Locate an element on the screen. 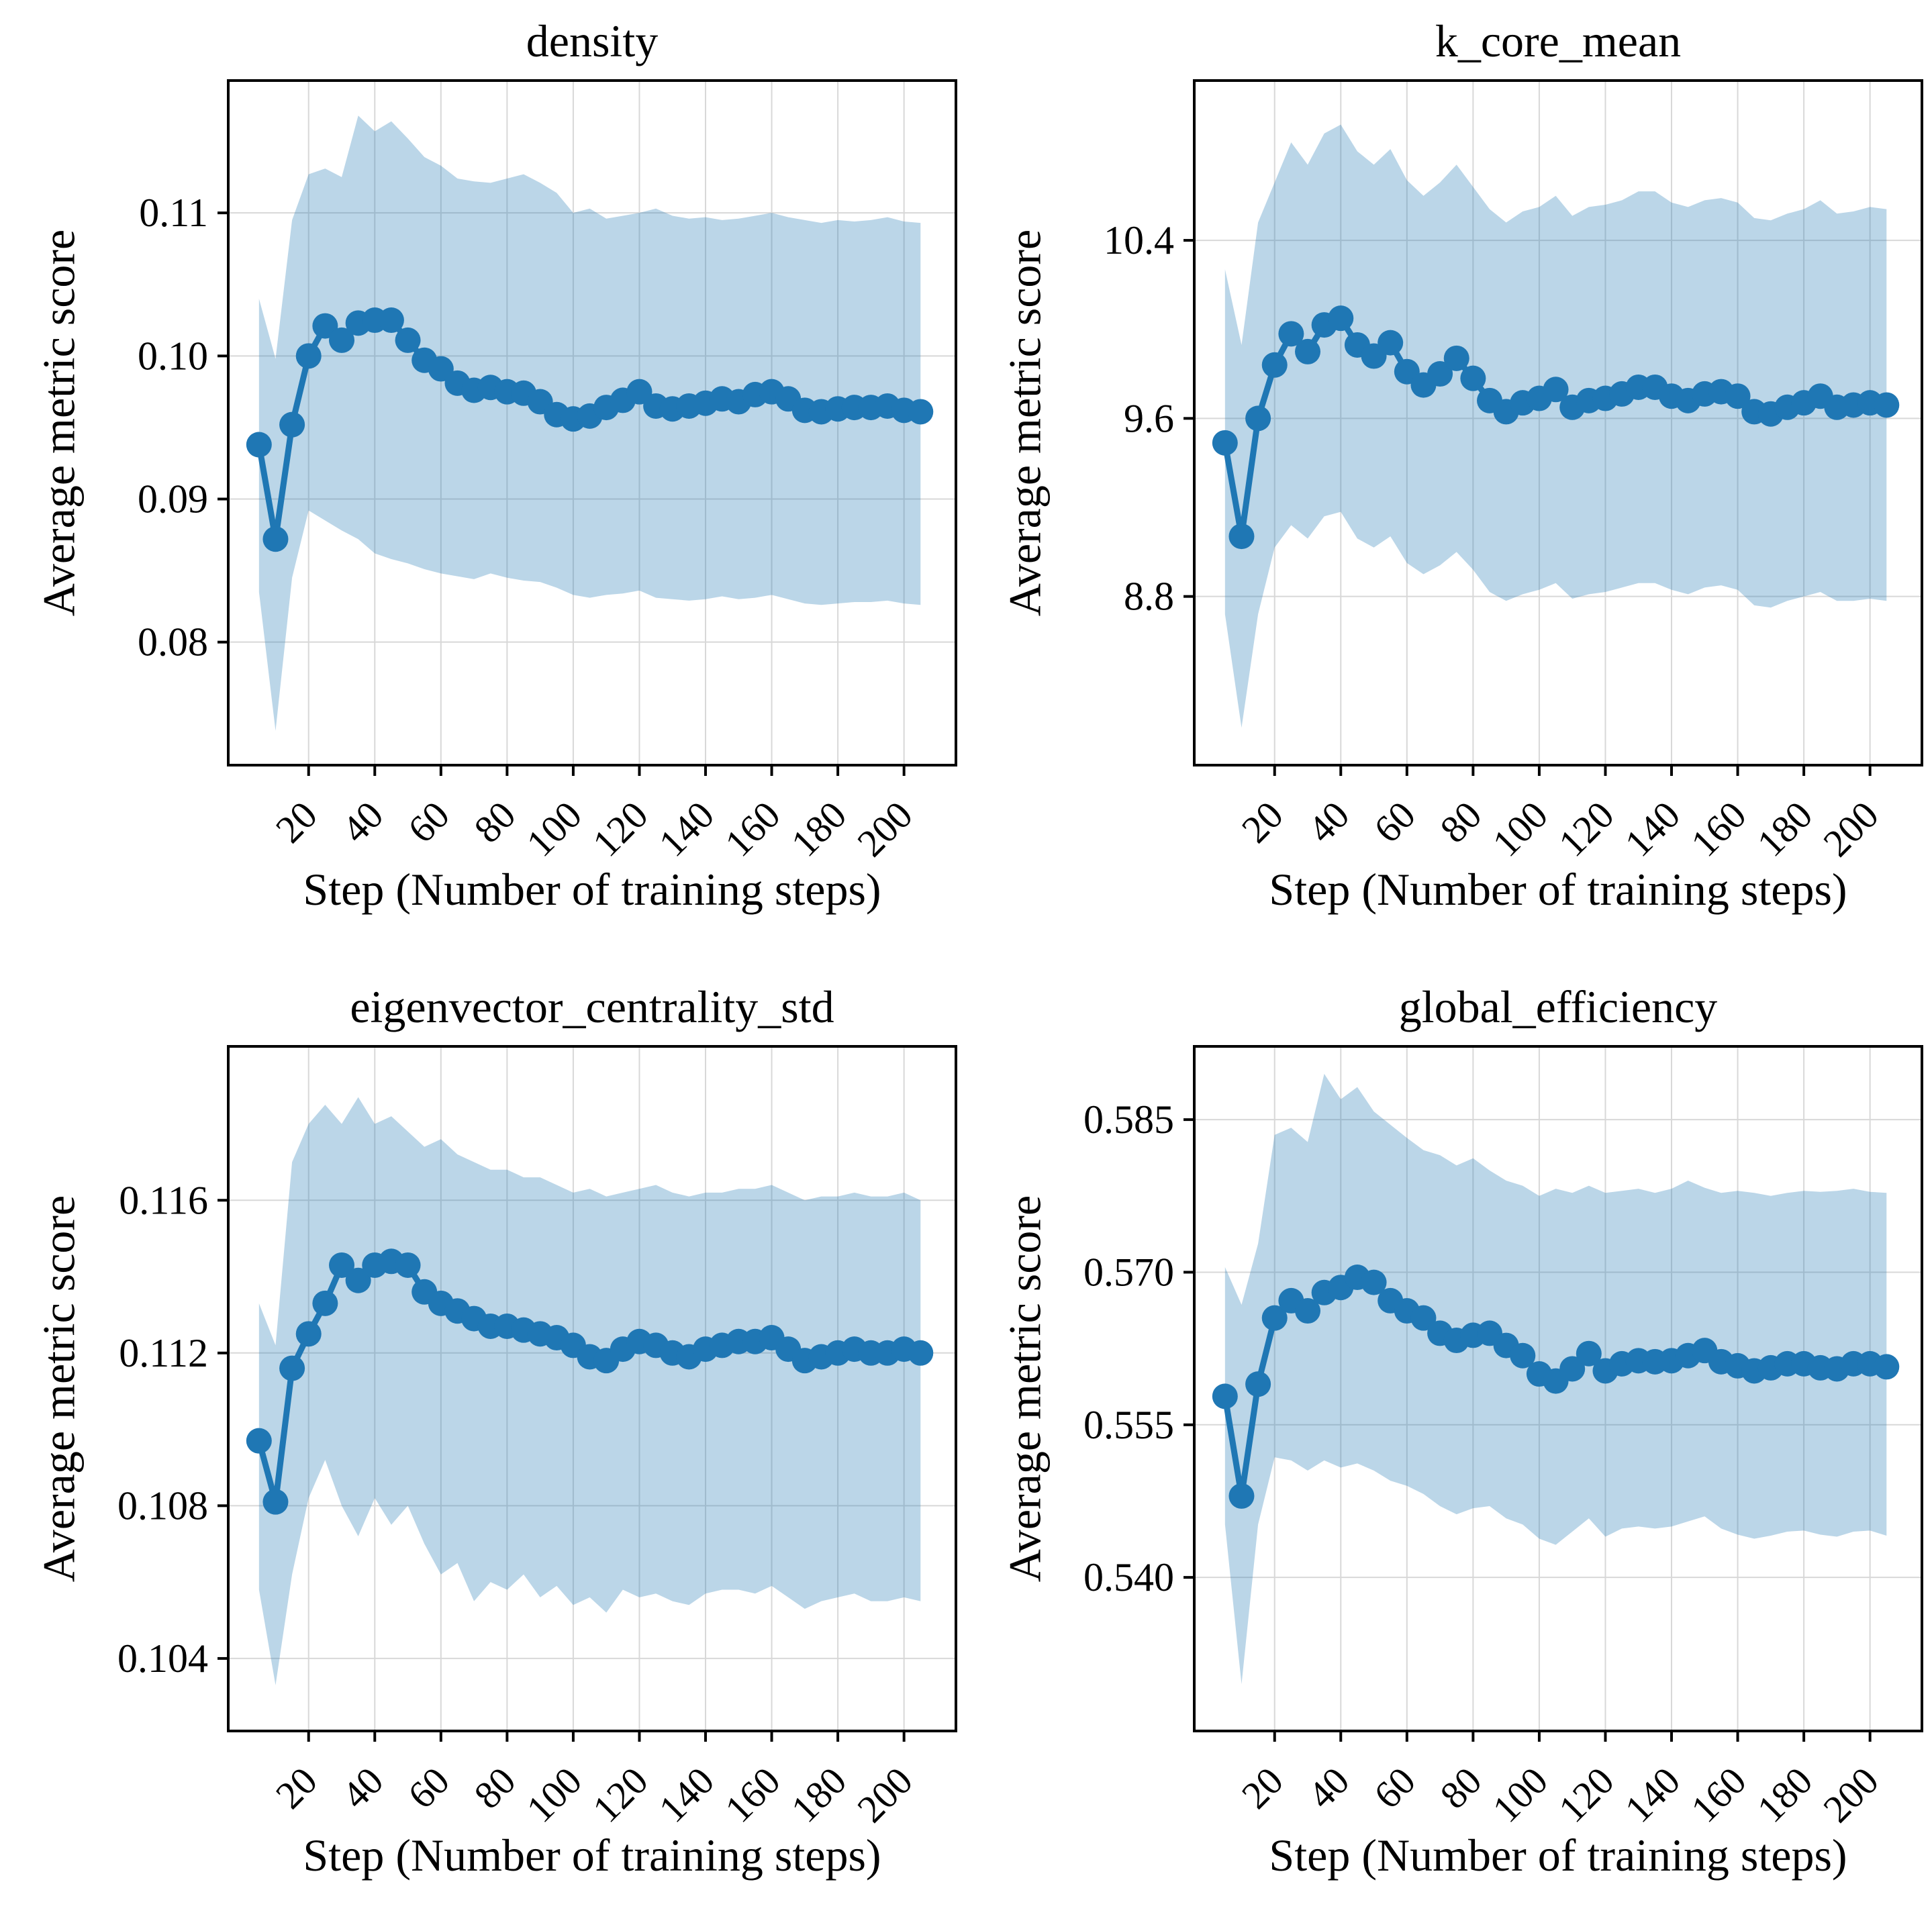 The image size is (1932, 1931). y-tick-label: 0.108 is located at coordinates (162, 1505).